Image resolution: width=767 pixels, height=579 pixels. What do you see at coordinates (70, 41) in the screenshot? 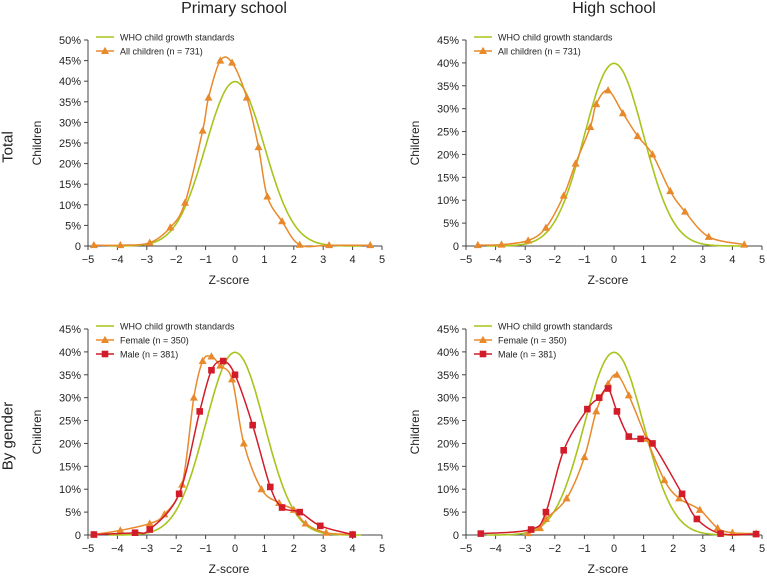
I see `y-tick-label: 50%` at bounding box center [70, 41].